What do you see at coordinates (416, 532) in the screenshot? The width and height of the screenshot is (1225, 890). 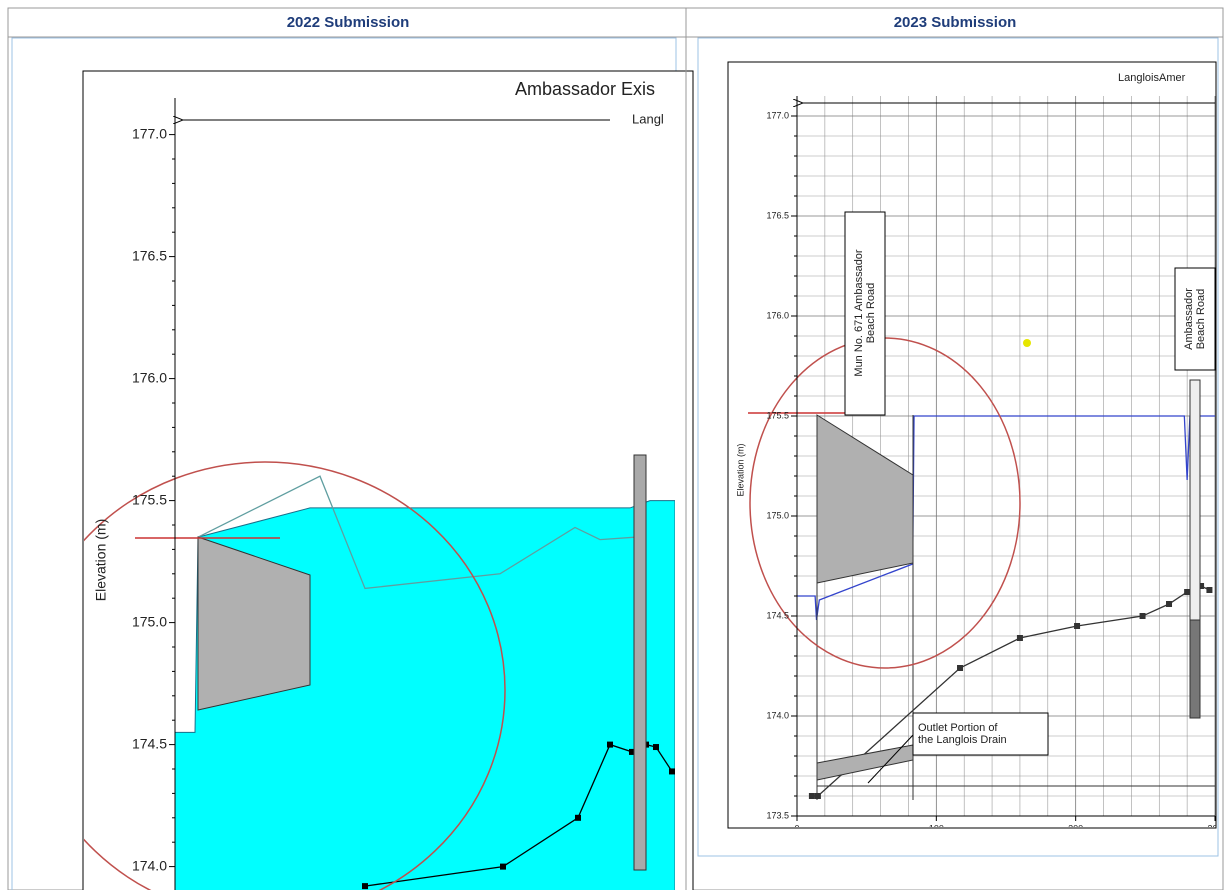 I see `profile-line` at bounding box center [416, 532].